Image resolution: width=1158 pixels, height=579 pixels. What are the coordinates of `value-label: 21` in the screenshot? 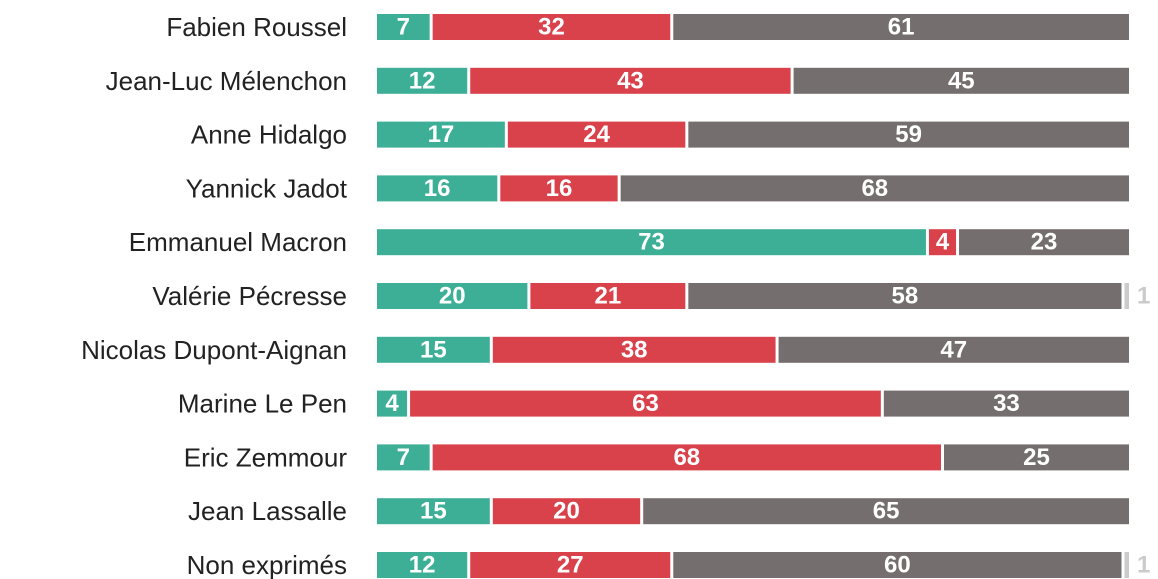 It's located at (608, 296).